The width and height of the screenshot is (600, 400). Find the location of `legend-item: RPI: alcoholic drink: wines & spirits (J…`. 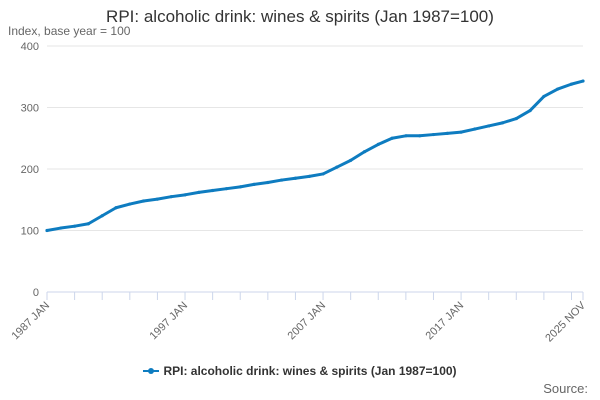

legend-item: RPI: alcoholic drink: wines & spirits (J… is located at coordinates (300, 371).